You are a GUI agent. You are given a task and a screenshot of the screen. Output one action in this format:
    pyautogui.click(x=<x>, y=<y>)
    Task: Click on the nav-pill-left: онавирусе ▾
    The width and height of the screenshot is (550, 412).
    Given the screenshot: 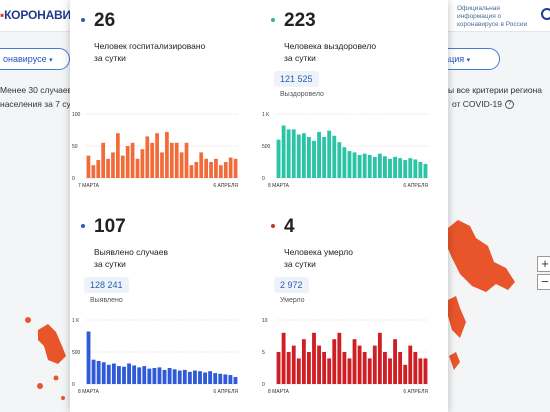 What is the action you would take?
    pyautogui.click(x=35, y=59)
    